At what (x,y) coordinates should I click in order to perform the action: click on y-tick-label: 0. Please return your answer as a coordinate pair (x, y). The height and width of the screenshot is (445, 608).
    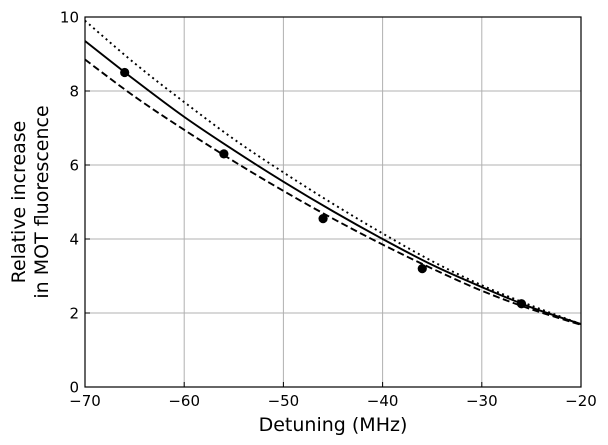
    Looking at the image, I should click on (74, 388).